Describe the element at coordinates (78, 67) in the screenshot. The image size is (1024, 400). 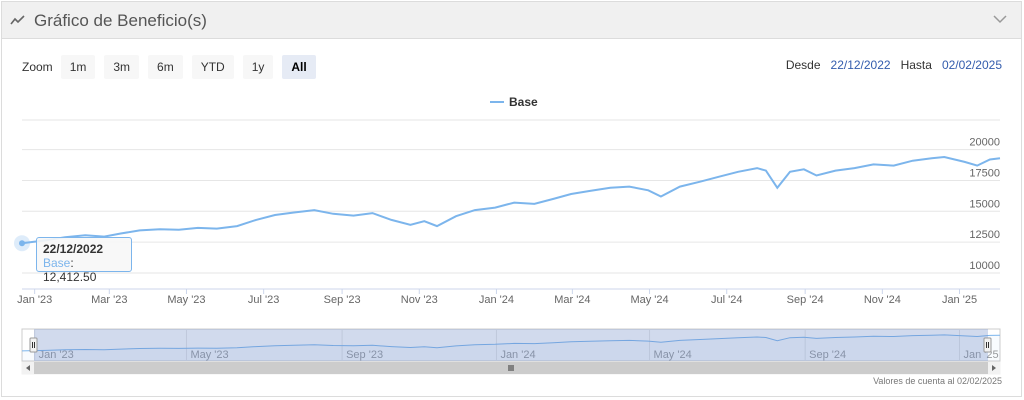
I see `zoom-1m-button: 1m` at that location.